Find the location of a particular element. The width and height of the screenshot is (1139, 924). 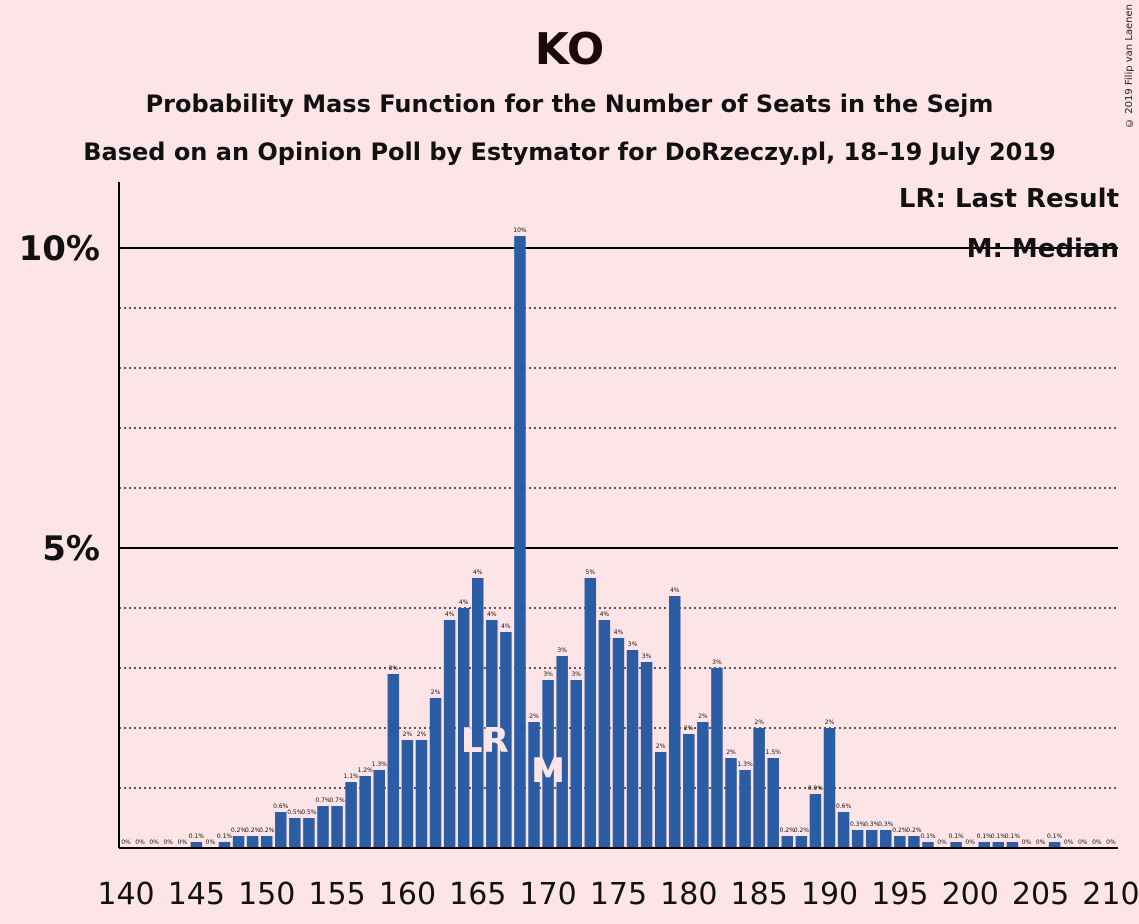

x-tick-label: 160 is located at coordinates (407, 894).